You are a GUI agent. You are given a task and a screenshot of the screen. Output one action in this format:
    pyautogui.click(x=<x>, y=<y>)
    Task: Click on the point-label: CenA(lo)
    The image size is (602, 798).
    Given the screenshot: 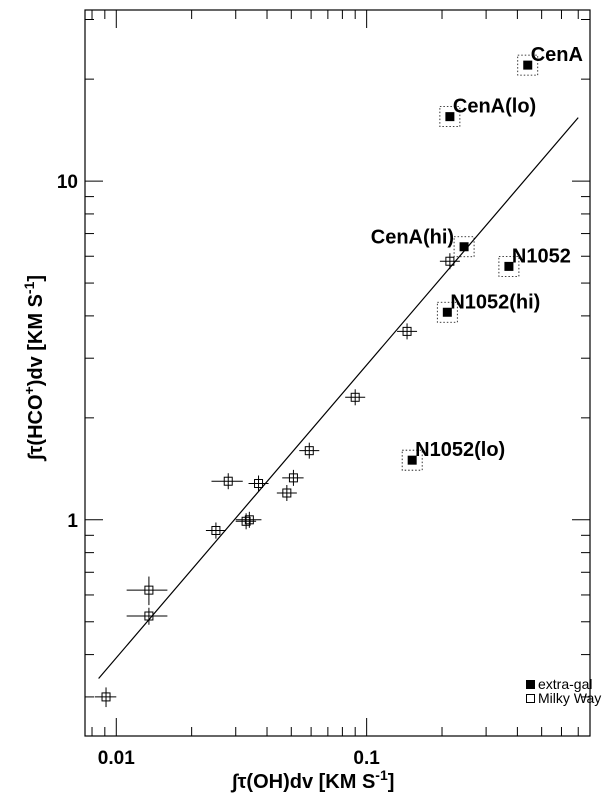 What is the action you would take?
    pyautogui.click(x=494, y=107)
    